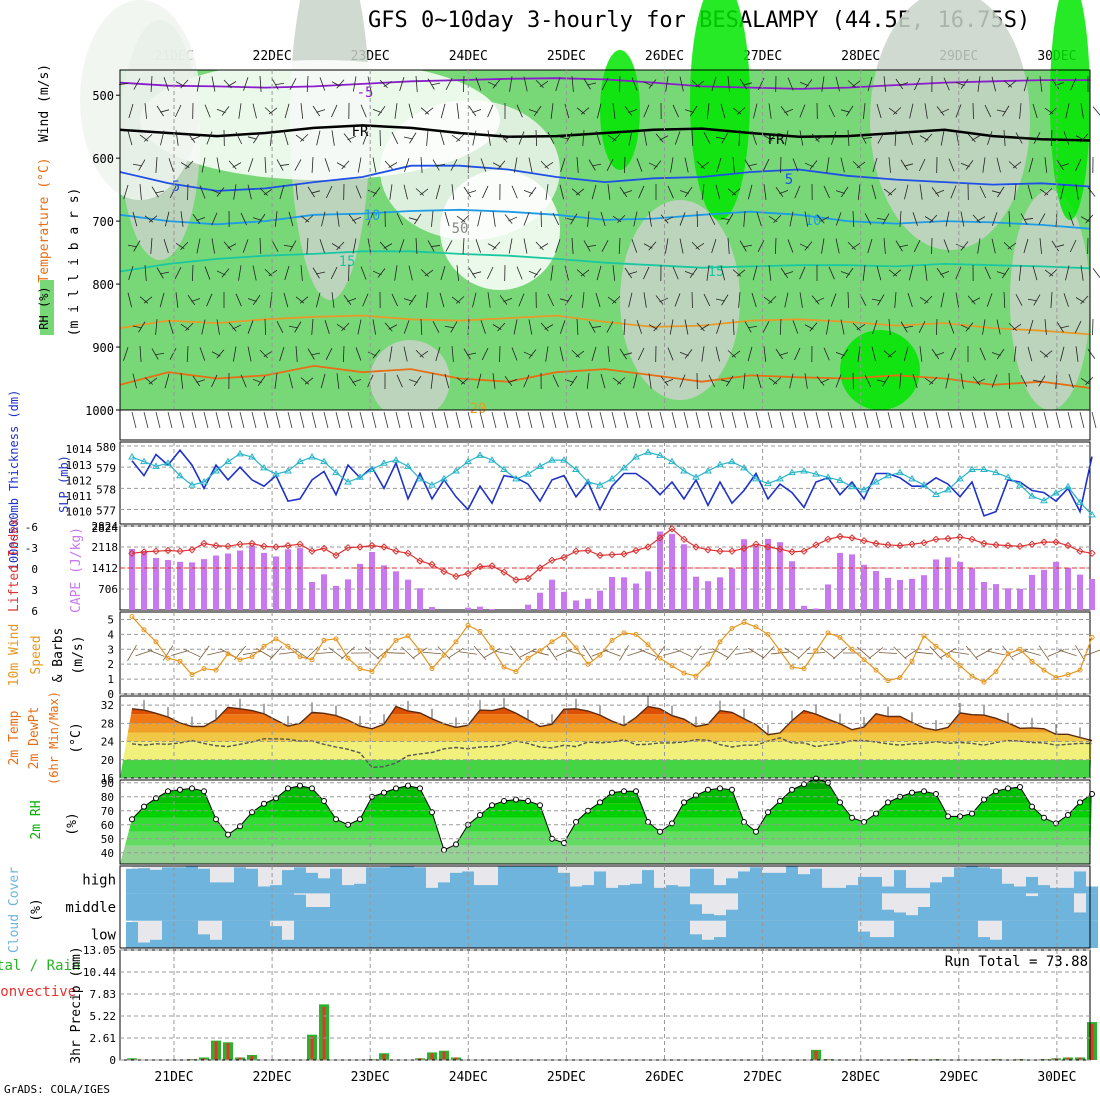 Image resolution: width=1100 pixels, height=1100 pixels. Describe the element at coordinates (958, 1077) in the screenshot. I see `date-label-bottom: 29DEC` at that location.